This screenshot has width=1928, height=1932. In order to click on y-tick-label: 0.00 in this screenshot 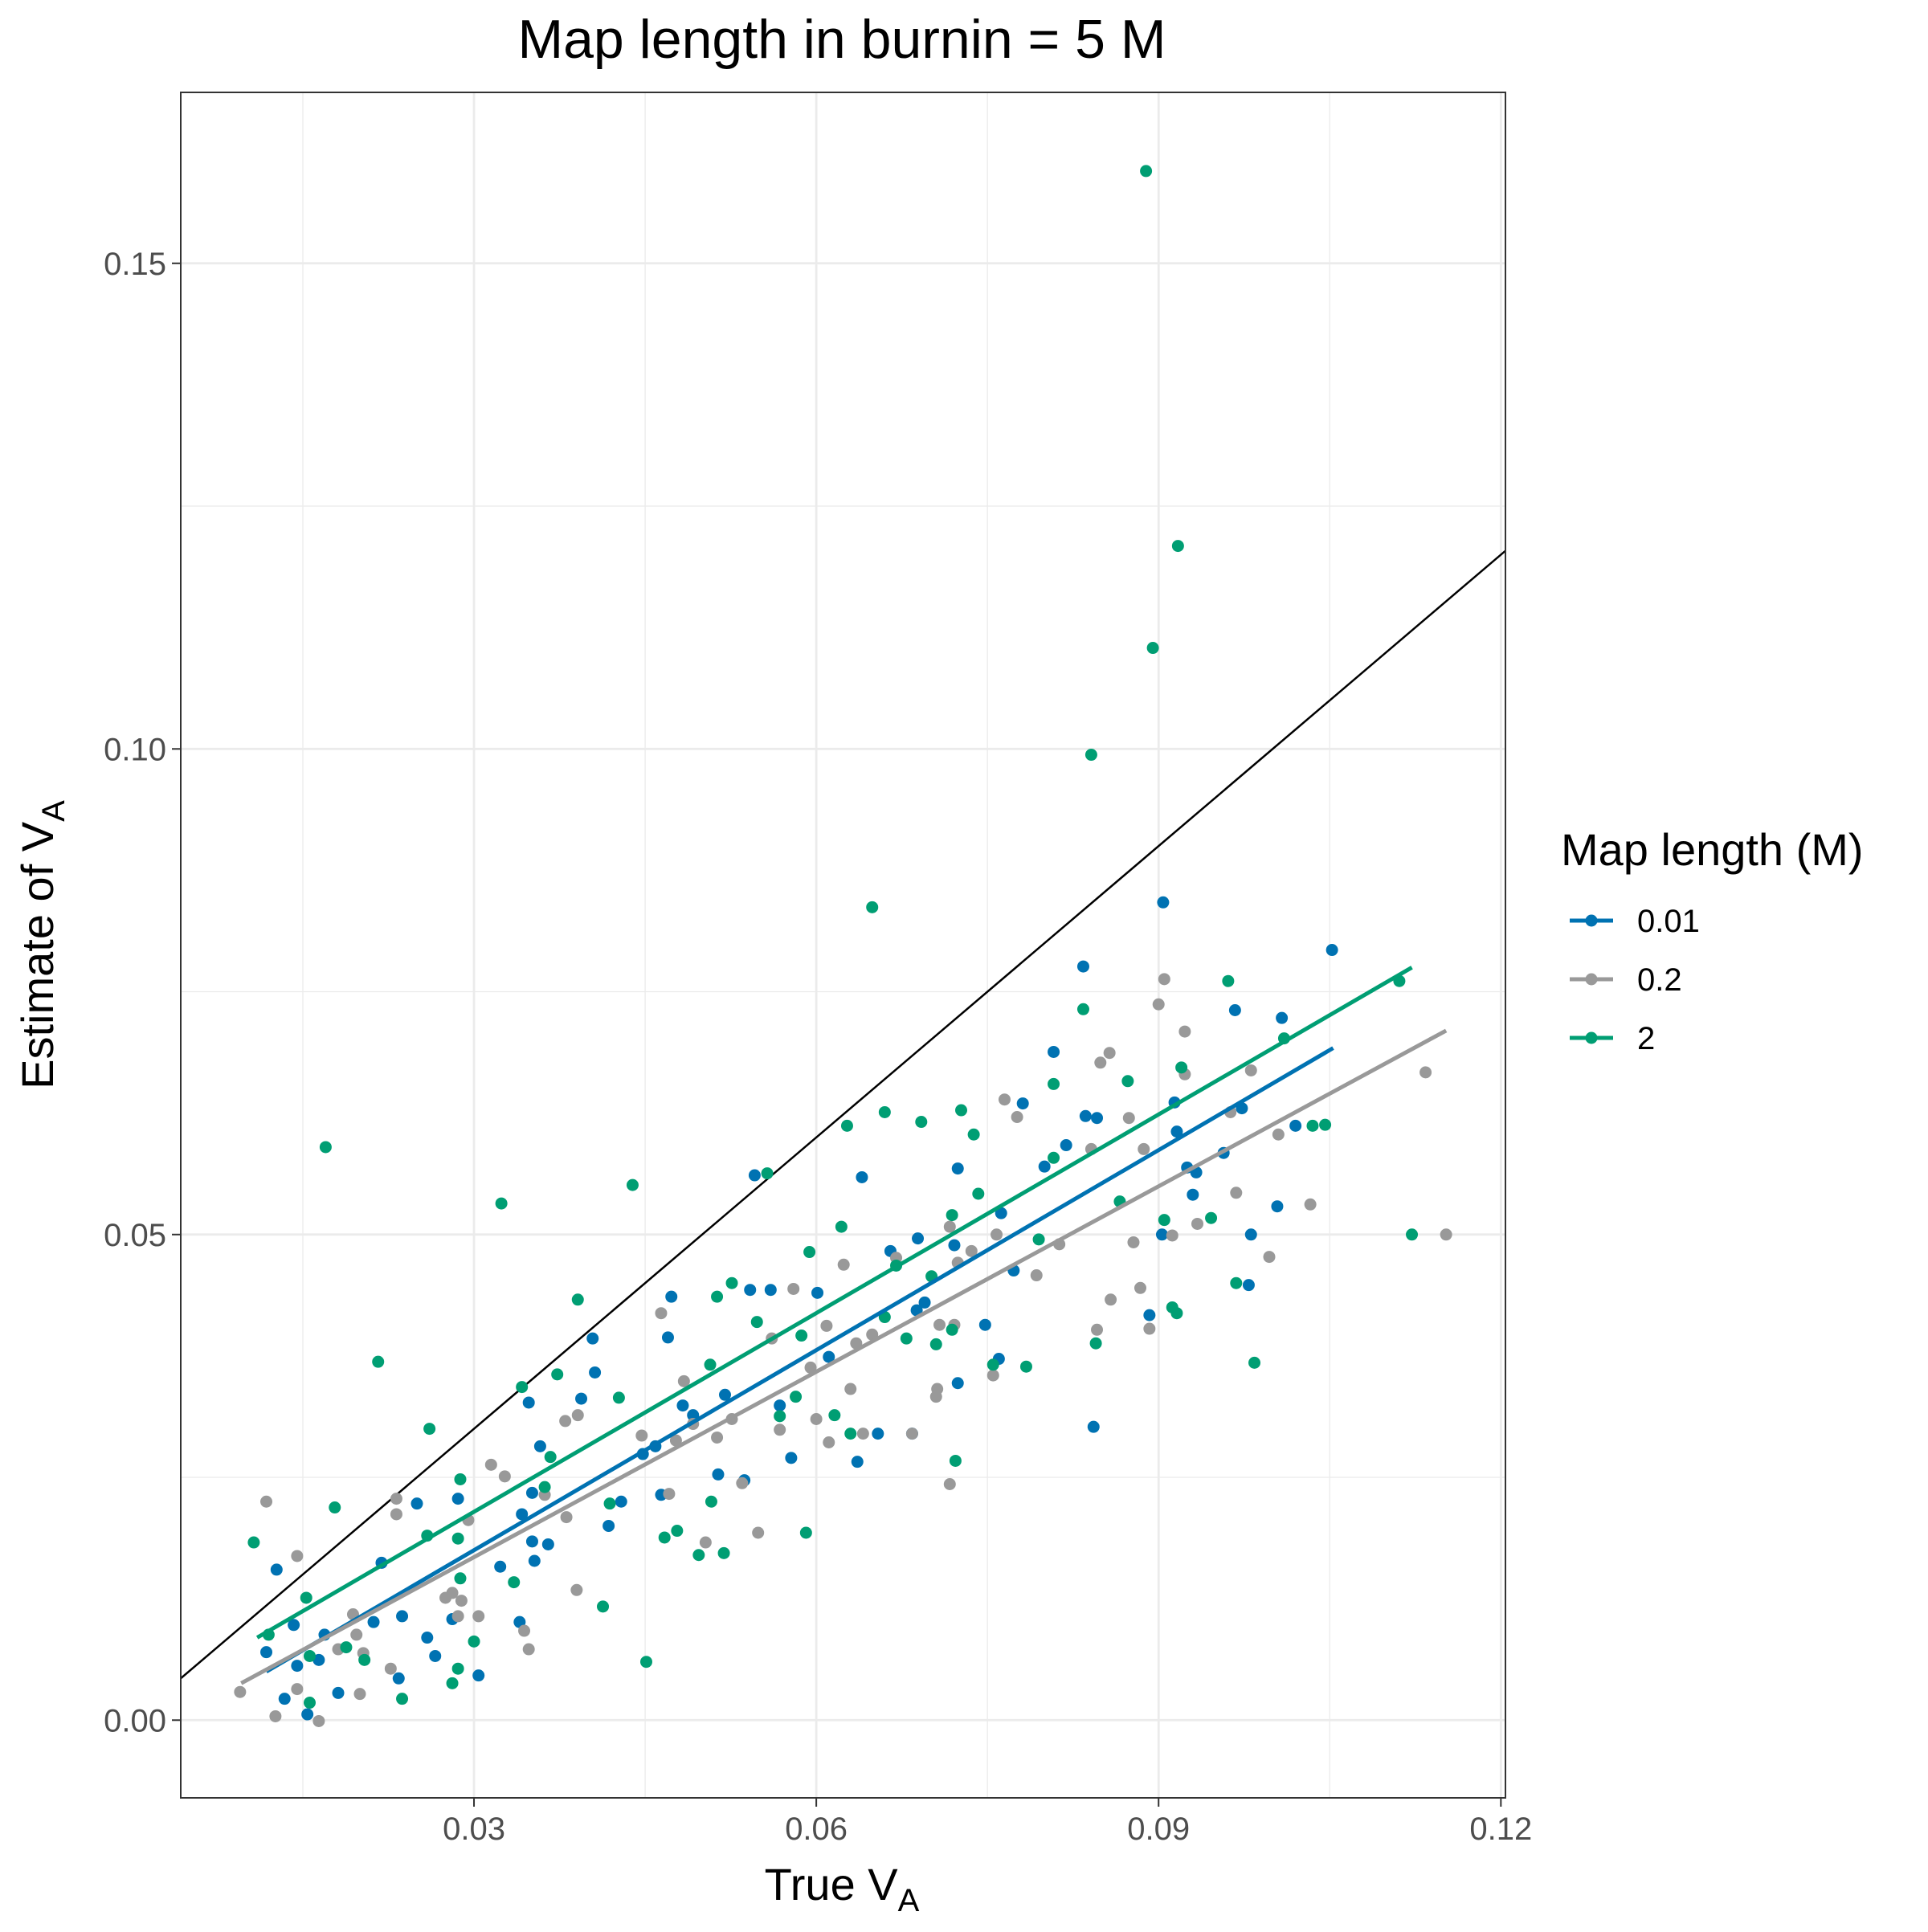, I will do `click(135, 1720)`.